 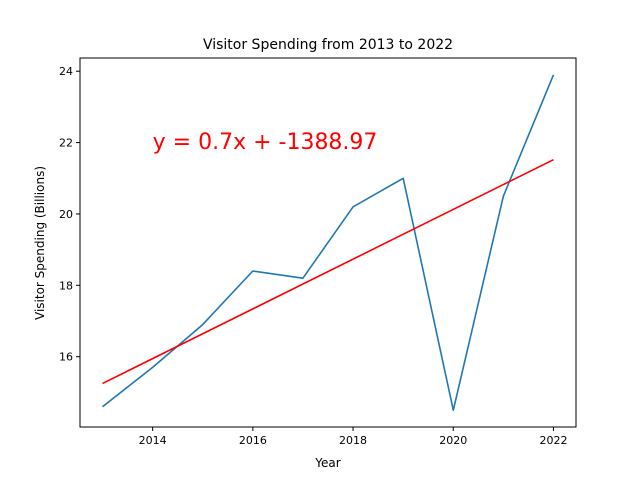 What do you see at coordinates (253, 440) in the screenshot?
I see `x-tick-label: 2016` at bounding box center [253, 440].